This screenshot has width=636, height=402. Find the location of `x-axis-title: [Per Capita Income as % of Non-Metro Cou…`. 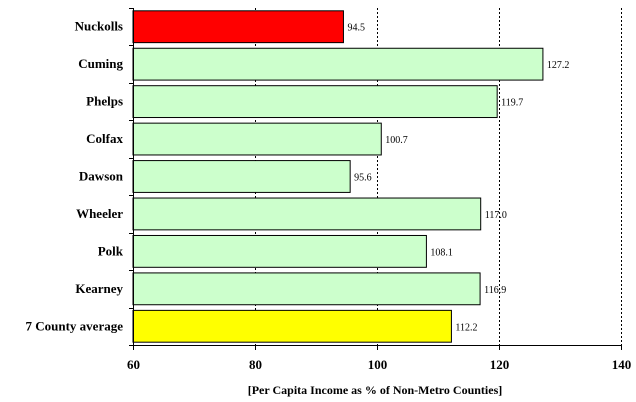

x-axis-title: [Per Capita Income as % of Non-Metro Cou… is located at coordinates (375, 390).